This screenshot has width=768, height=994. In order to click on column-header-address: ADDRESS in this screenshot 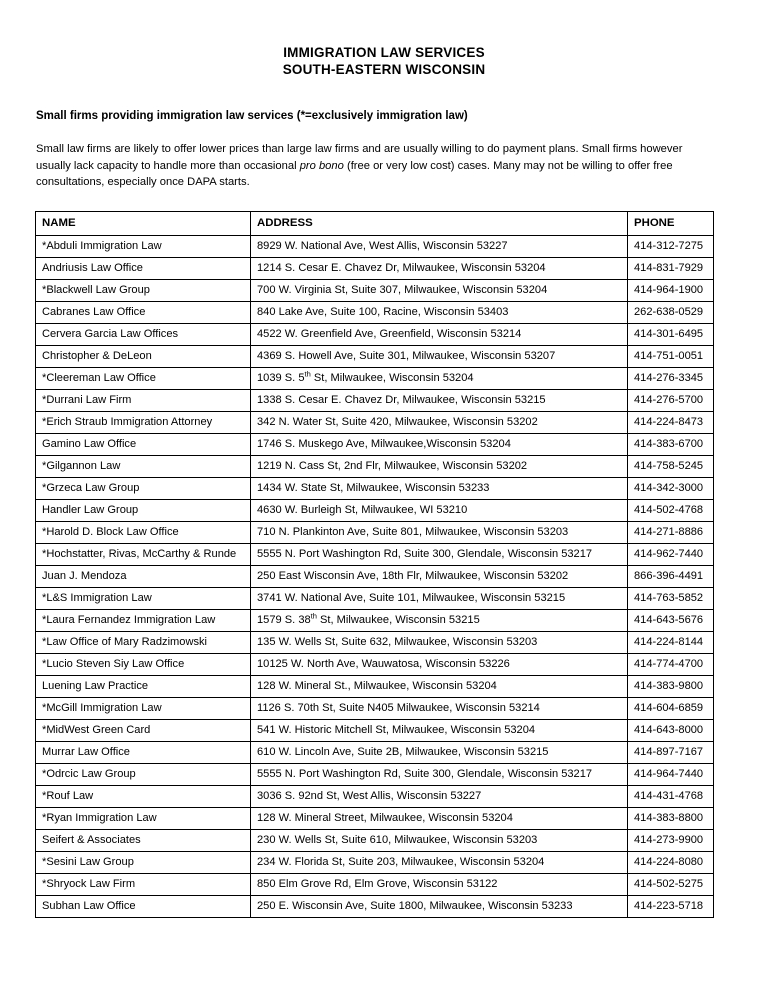, I will do `click(439, 223)`.